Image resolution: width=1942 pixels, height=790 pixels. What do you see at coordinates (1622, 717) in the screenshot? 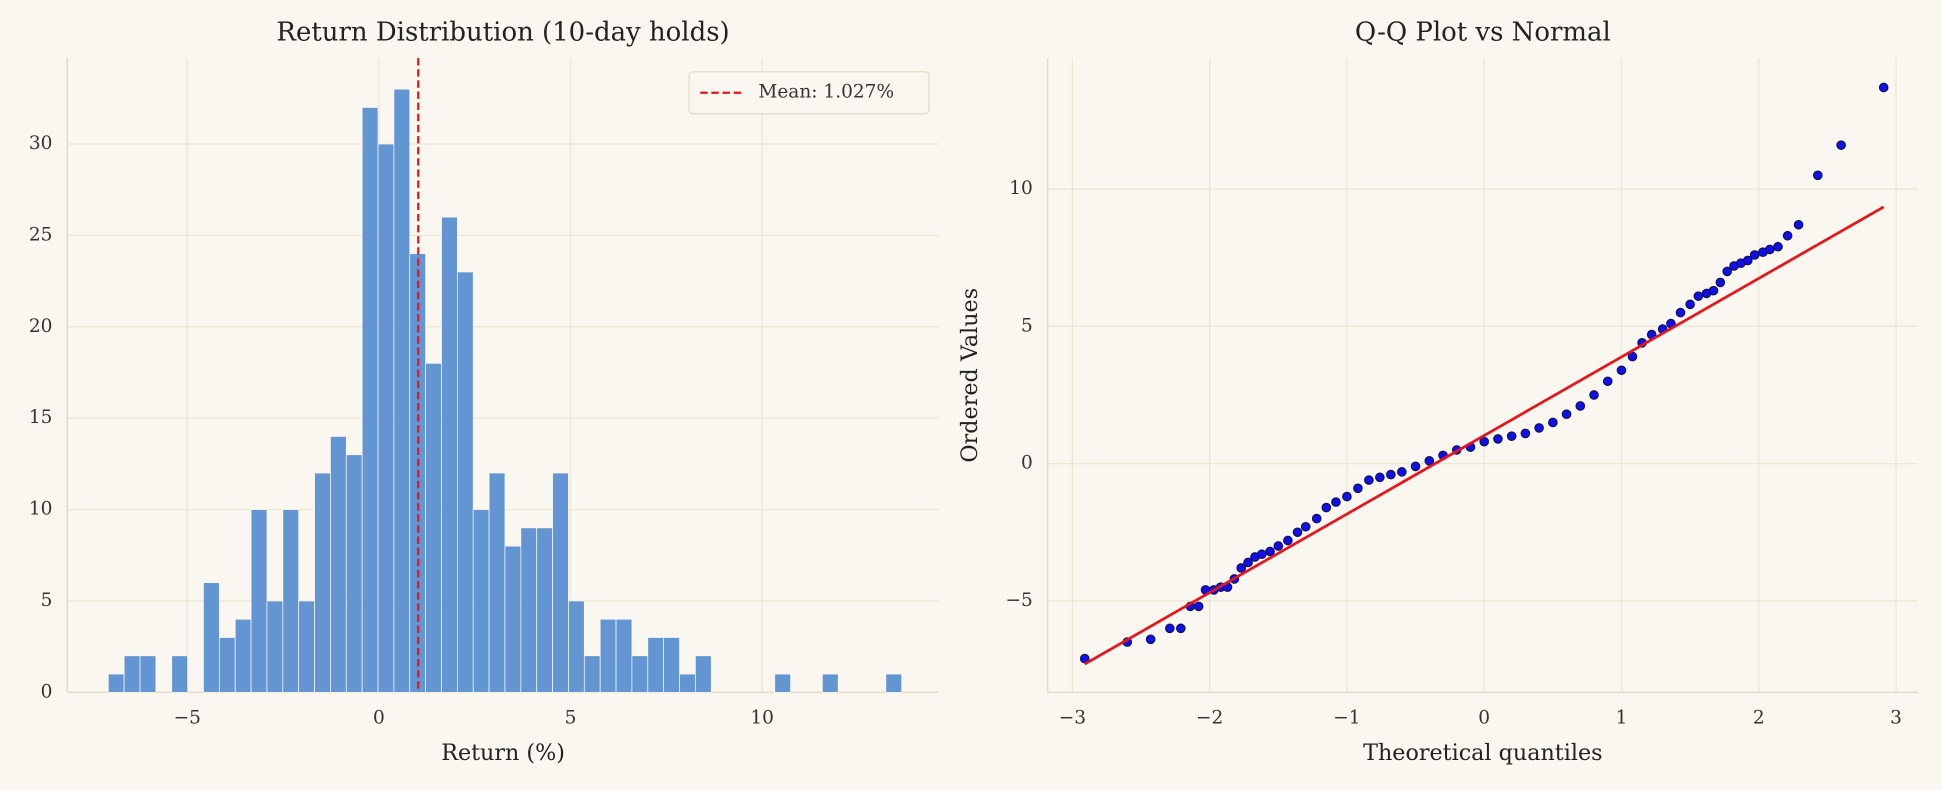
I see `x-tick-label: 1` at bounding box center [1622, 717].